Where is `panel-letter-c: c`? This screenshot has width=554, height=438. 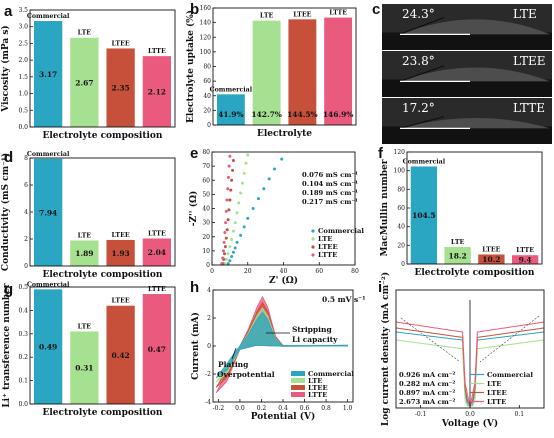 panel-letter-c: c is located at coordinates (376, 9).